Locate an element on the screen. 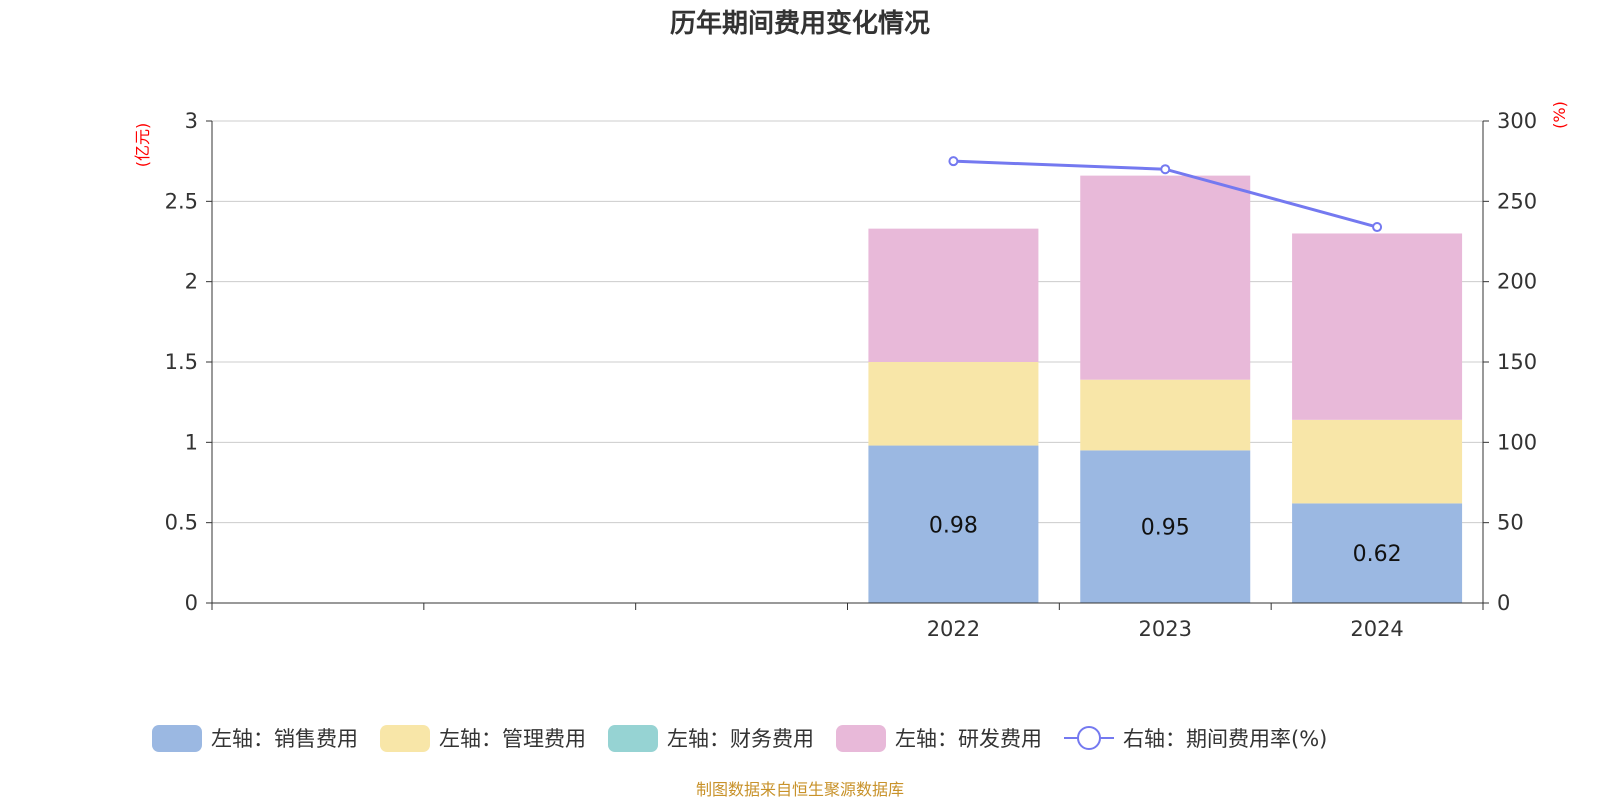 The height and width of the screenshot is (800, 1600). left-axis-unit: (亿元) is located at coordinates (142, 145).